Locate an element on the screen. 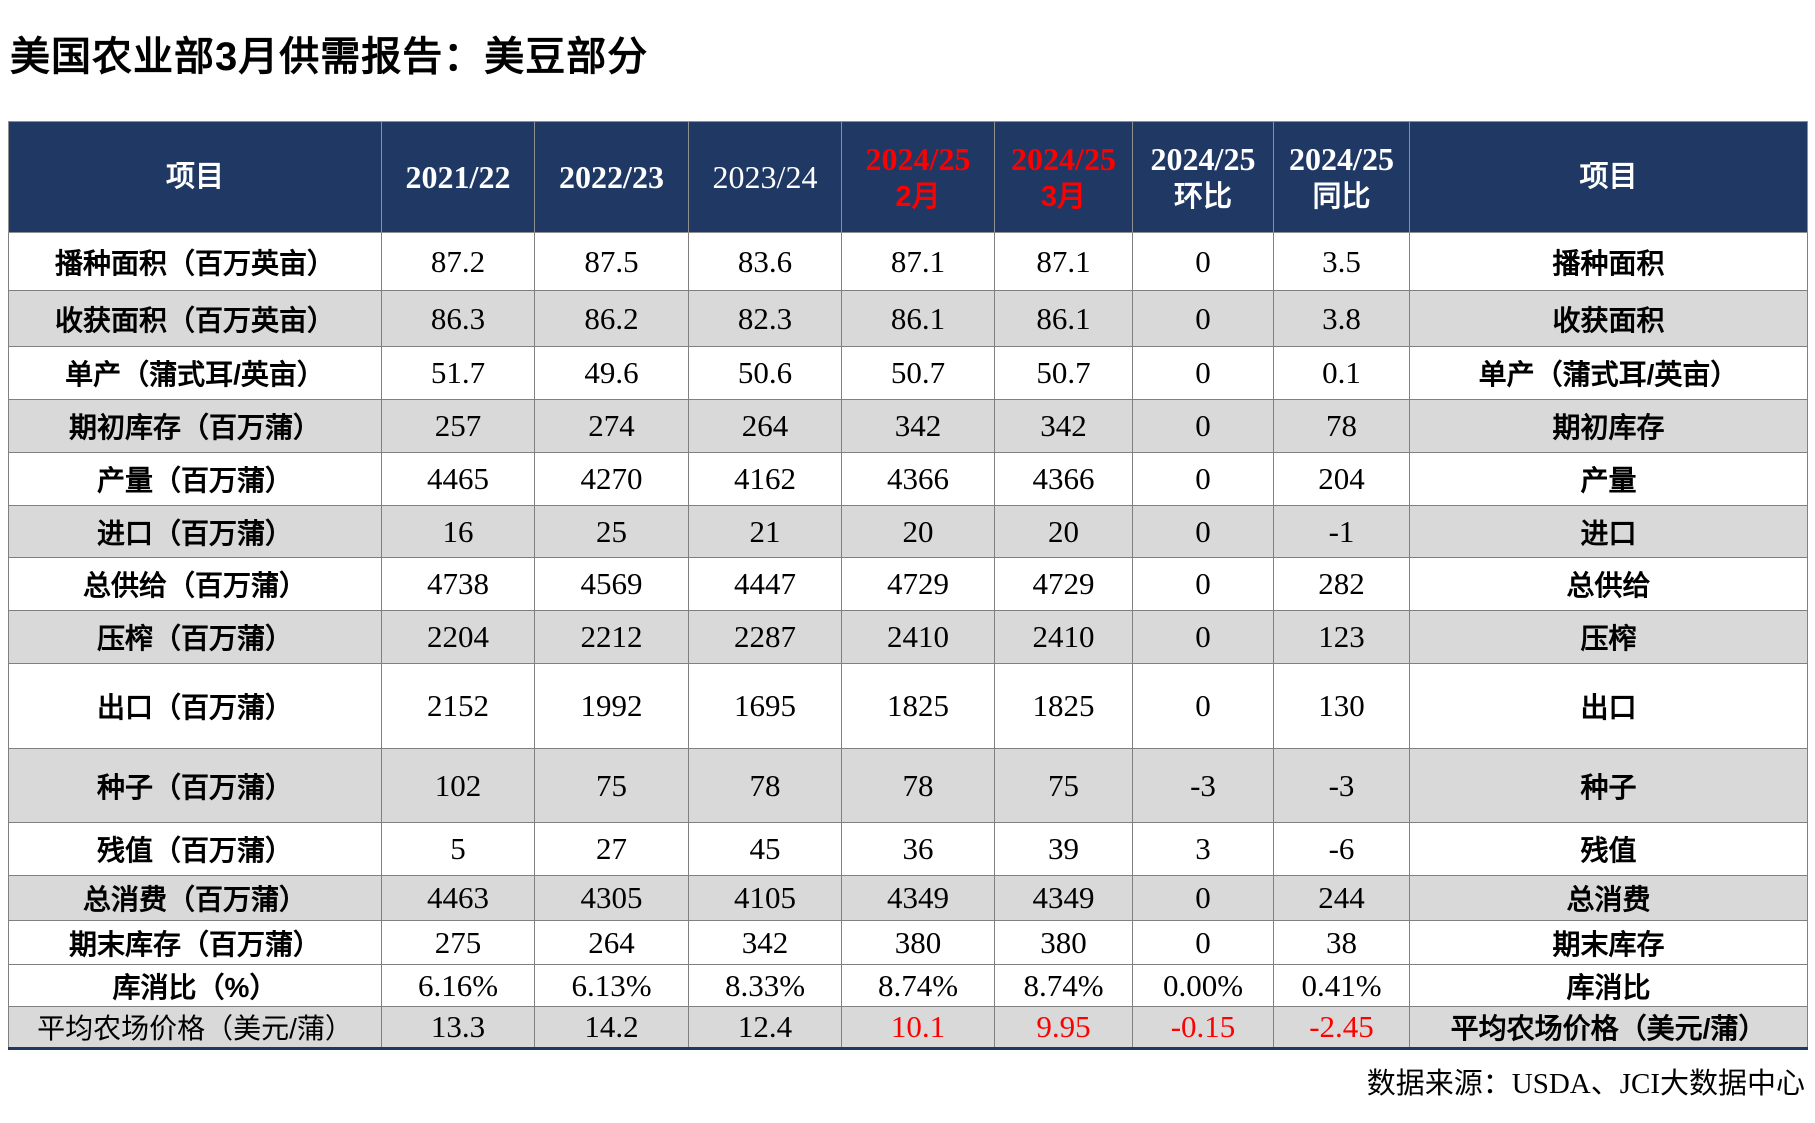 The height and width of the screenshot is (1123, 1815). value-cell: 2287 is located at coordinates (765, 637).